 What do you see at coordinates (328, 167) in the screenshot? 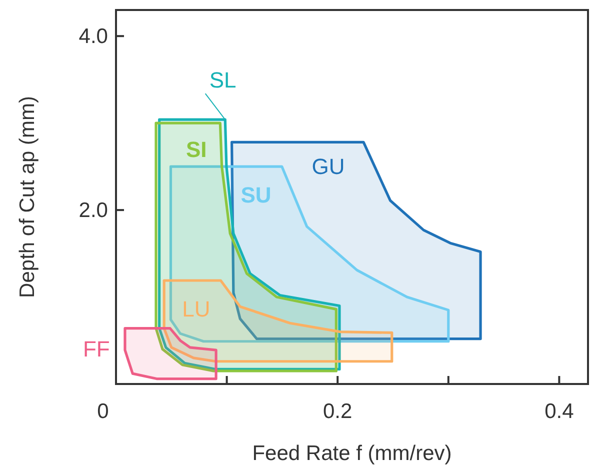
I see `series-label: GU` at bounding box center [328, 167].